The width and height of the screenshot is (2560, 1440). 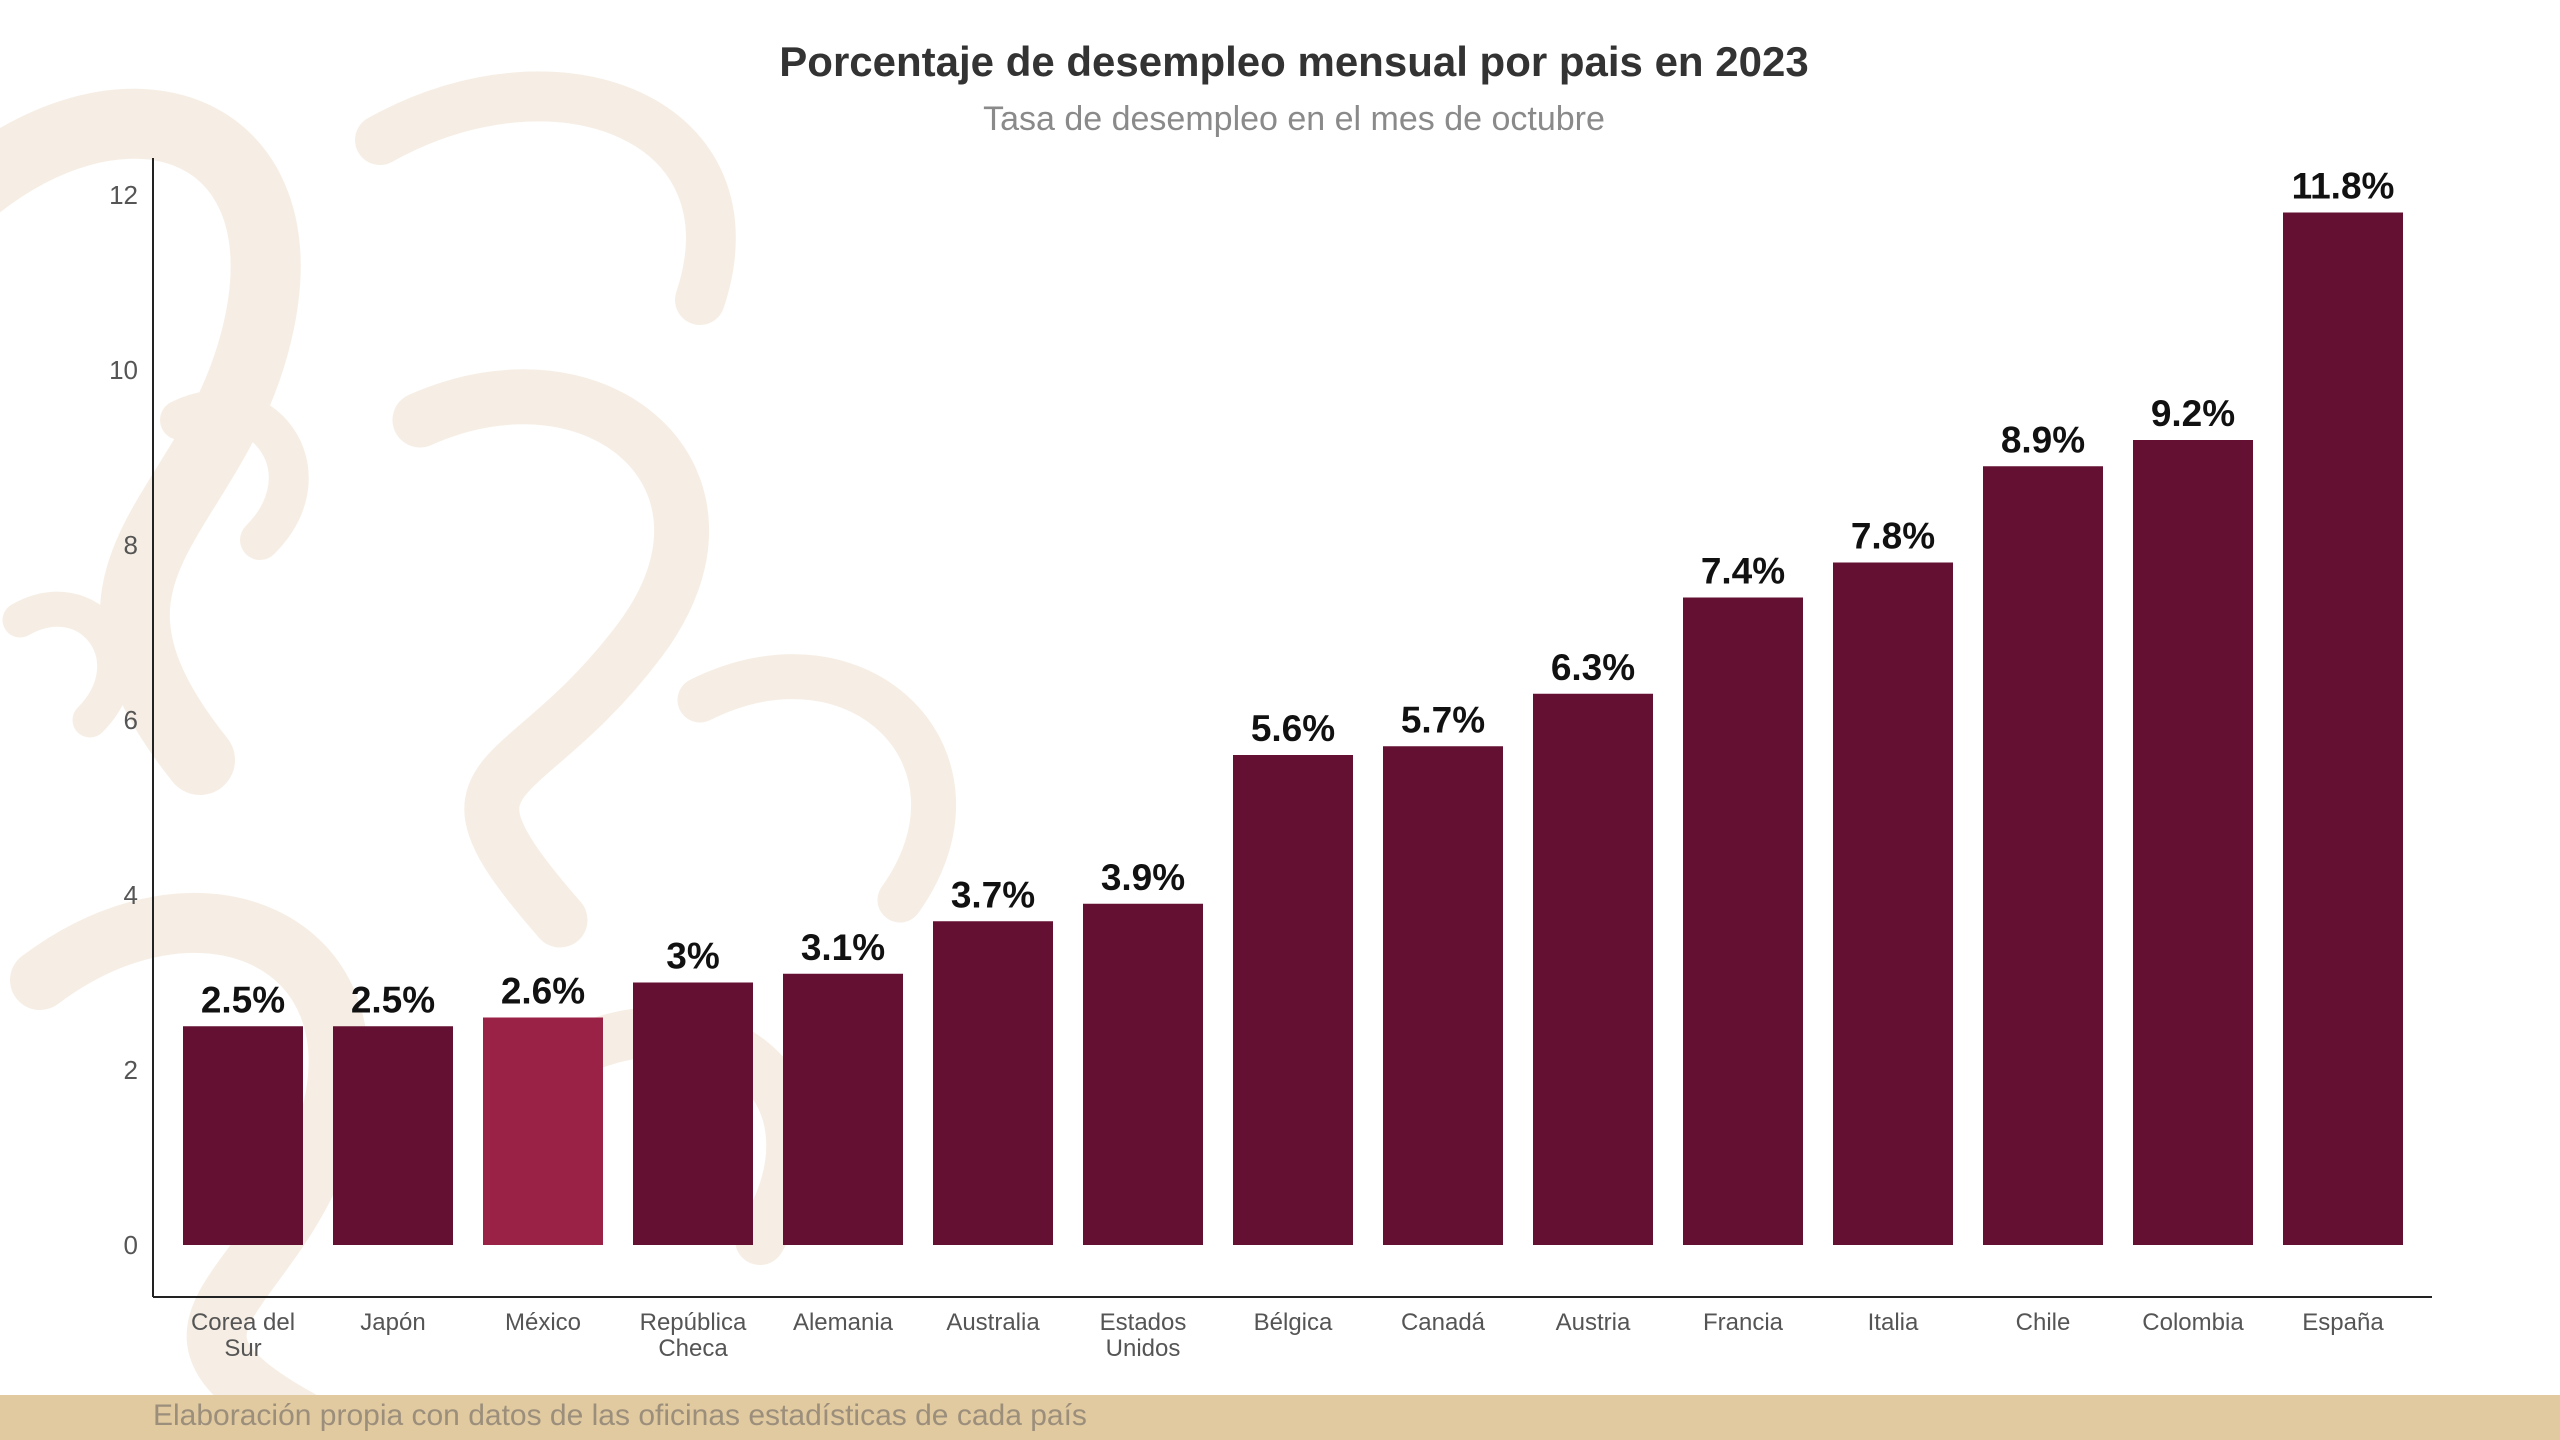 I want to click on x-tick-label: Colombia, so click(x=2193, y=1322).